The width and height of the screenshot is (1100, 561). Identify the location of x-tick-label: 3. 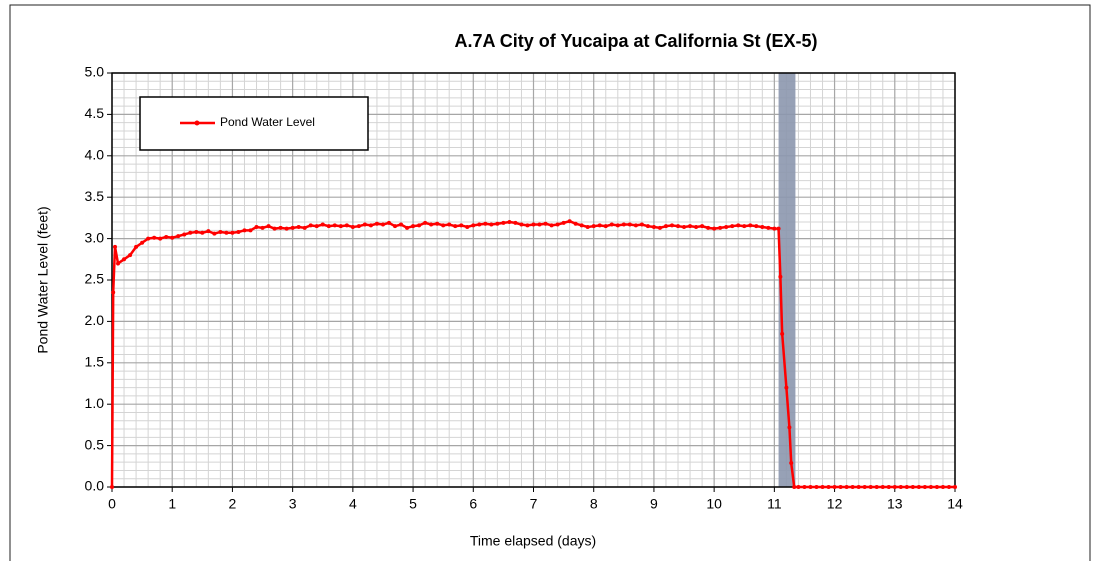
(293, 504).